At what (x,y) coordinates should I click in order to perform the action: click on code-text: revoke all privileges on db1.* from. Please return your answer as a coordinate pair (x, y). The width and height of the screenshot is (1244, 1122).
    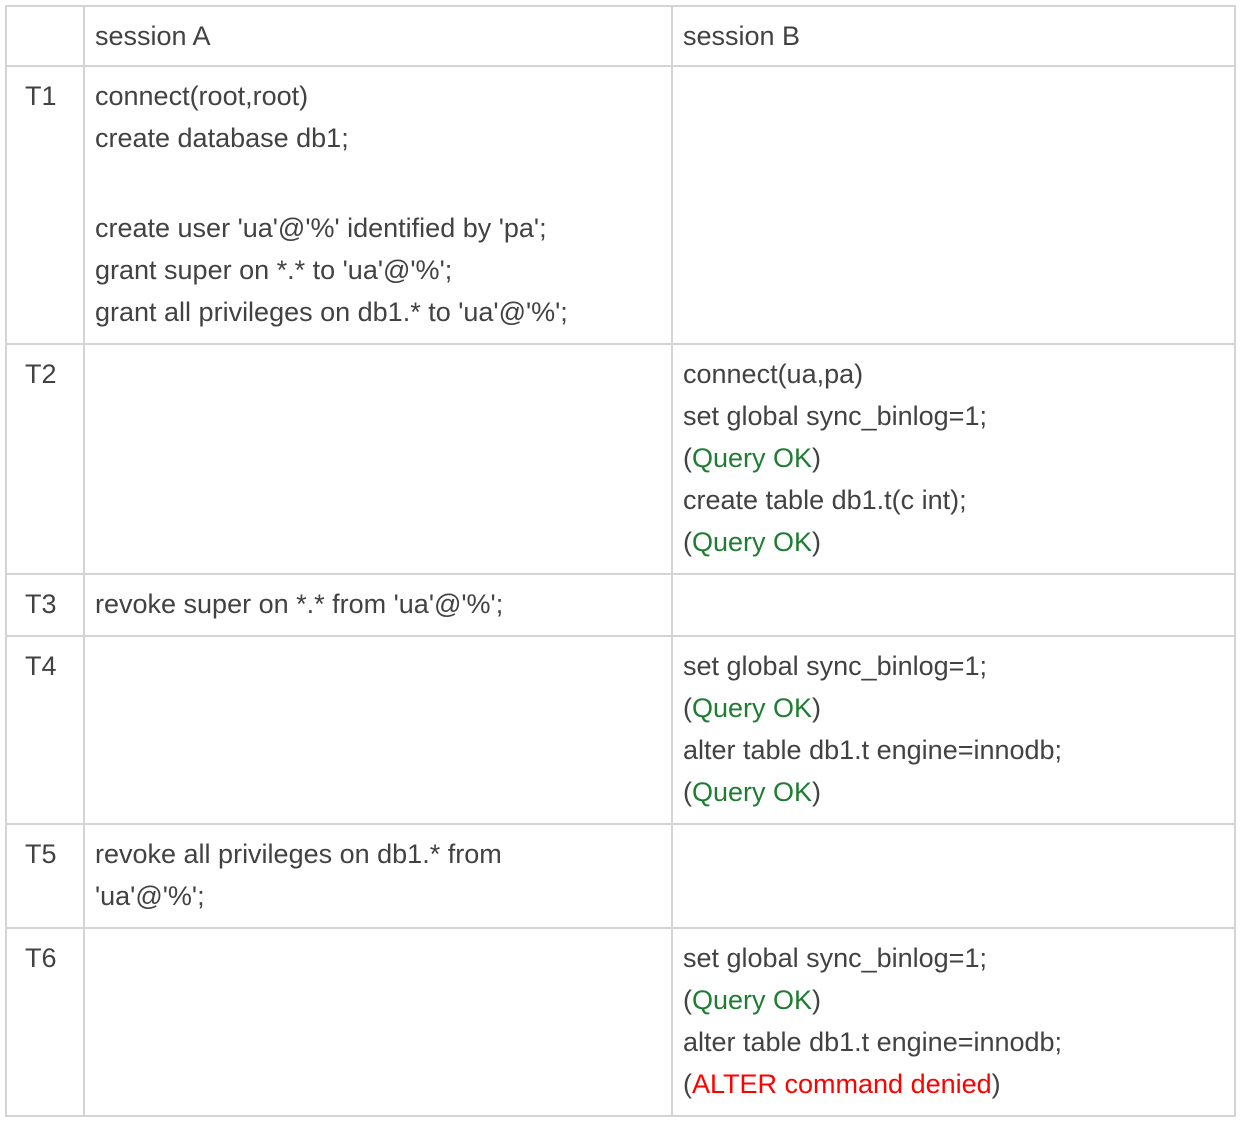
    Looking at the image, I should click on (298, 854).